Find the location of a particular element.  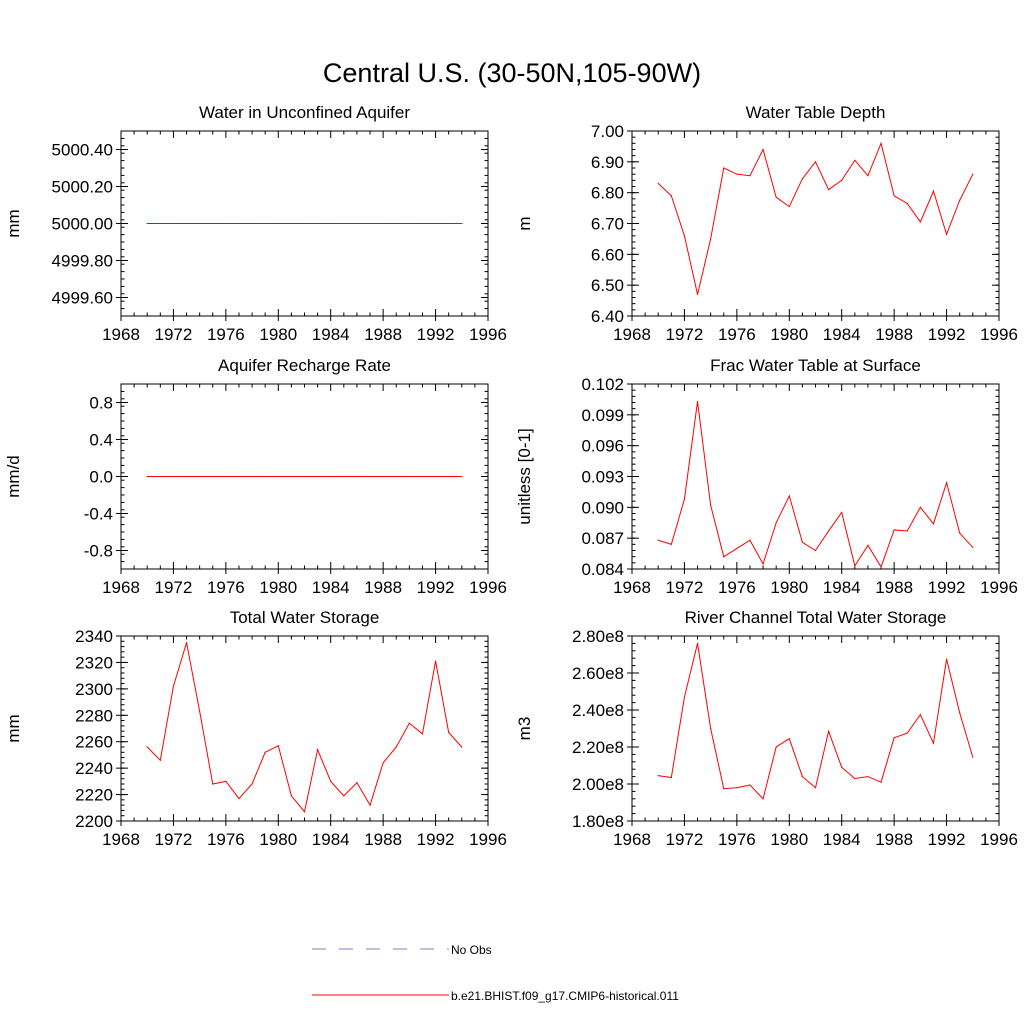

y-tick-label: 6.80 is located at coordinates (607, 193).